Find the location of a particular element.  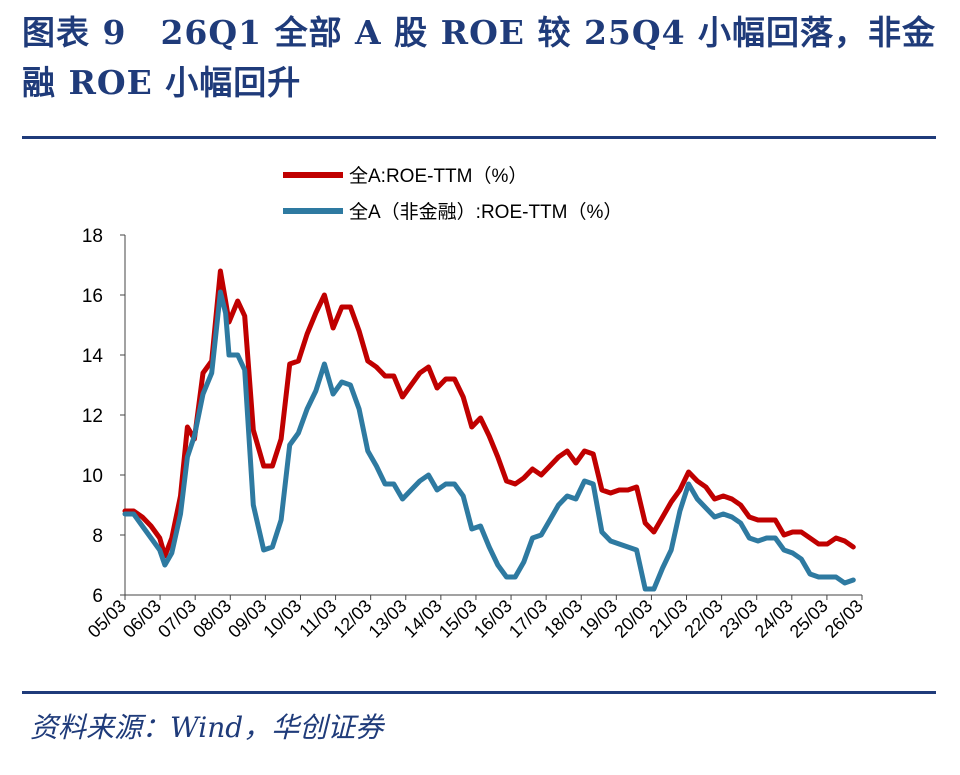

x-tick-label: 25/03 is located at coordinates (809, 619).